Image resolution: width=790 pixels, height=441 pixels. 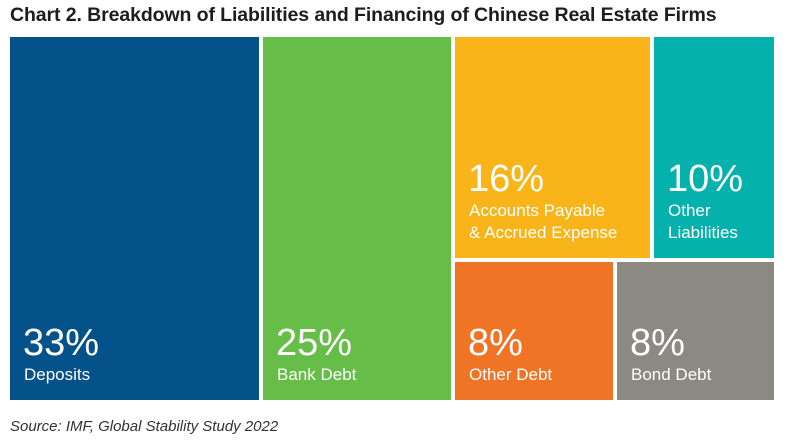 I want to click on tile-other-liabilities-percent: 10%, so click(x=705, y=179).